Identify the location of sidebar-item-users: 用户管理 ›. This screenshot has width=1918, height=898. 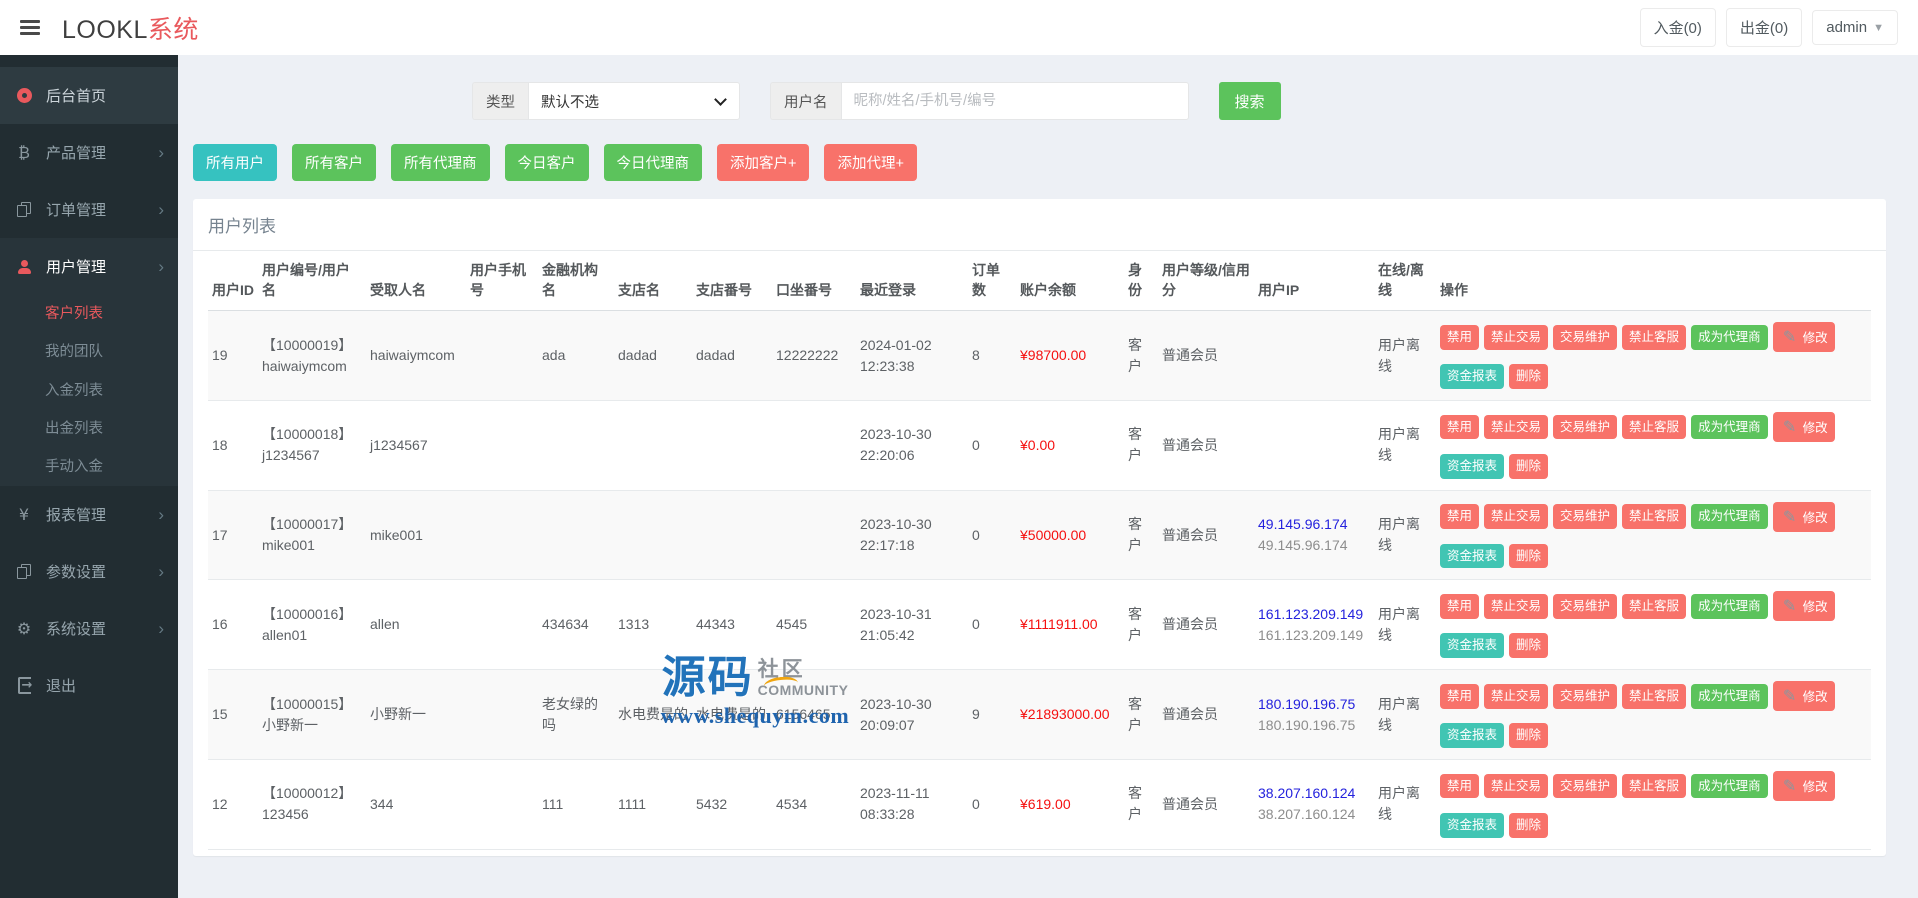
(89, 266).